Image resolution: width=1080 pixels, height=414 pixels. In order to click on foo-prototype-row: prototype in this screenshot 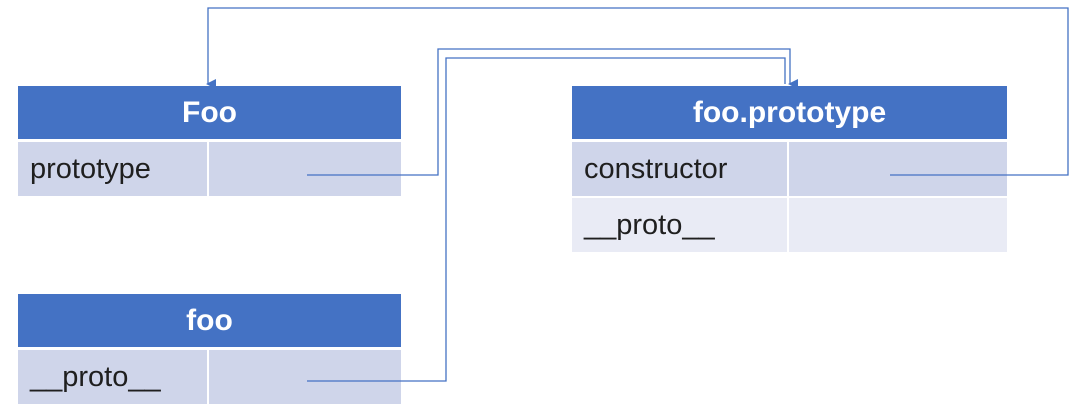, I will do `click(209, 169)`.